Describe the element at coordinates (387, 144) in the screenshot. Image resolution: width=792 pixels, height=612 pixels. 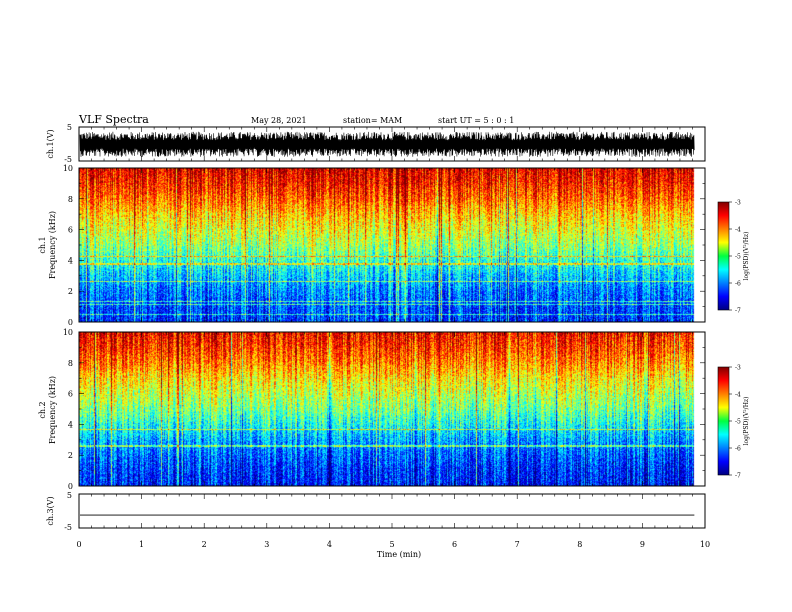
I see `ch1-waveform-trace` at that location.